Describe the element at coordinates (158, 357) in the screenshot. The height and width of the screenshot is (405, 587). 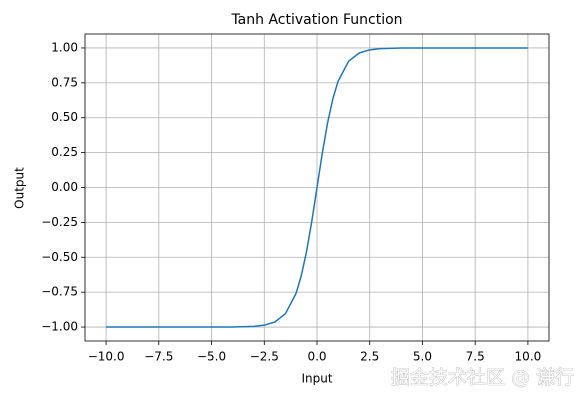
I see `x-tick-label: −7.5` at that location.